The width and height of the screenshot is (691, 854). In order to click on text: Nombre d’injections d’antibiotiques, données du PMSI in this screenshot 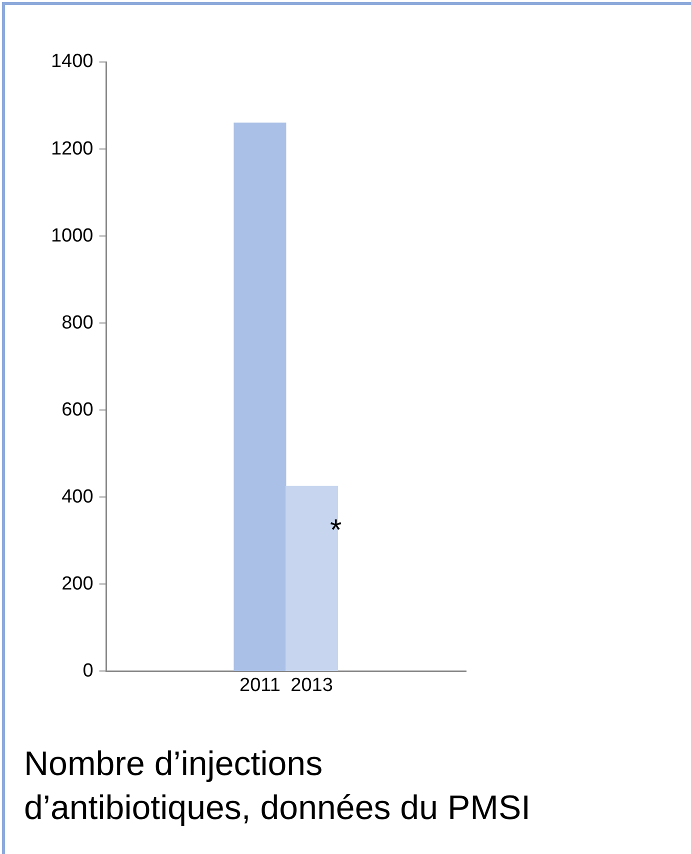, I will do `click(277, 786)`.